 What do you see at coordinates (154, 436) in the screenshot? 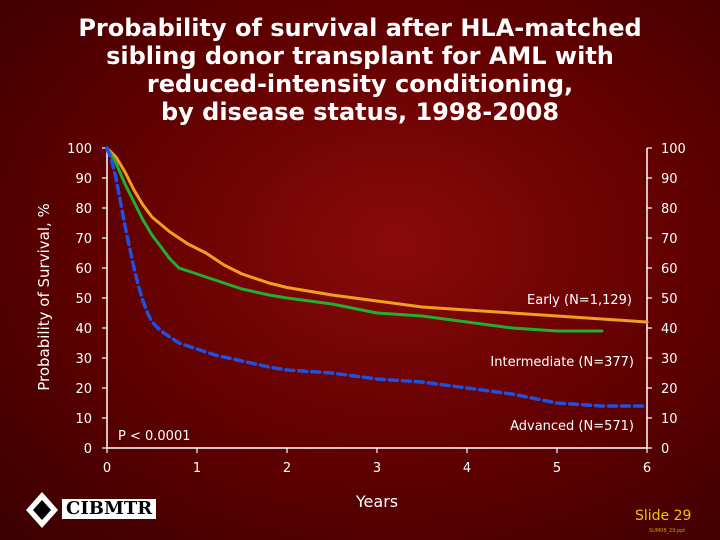
I see `p-value-annotation: P < 0.0001` at bounding box center [154, 436].